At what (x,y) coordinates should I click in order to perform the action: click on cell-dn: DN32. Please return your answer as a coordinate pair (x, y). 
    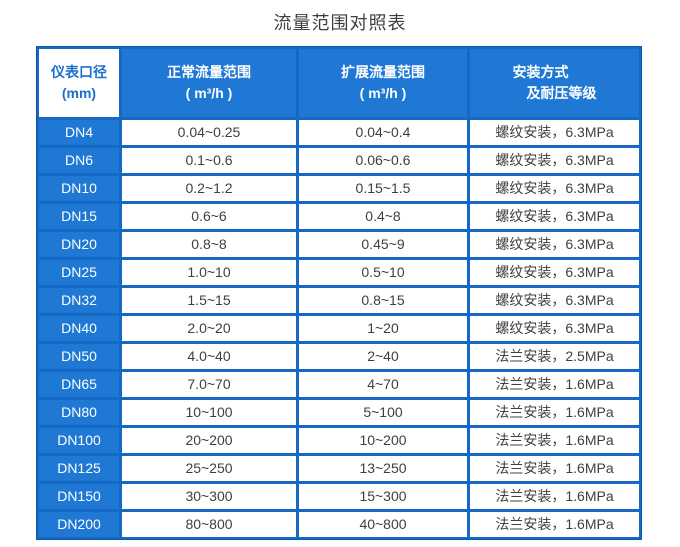
    Looking at the image, I should click on (79, 300).